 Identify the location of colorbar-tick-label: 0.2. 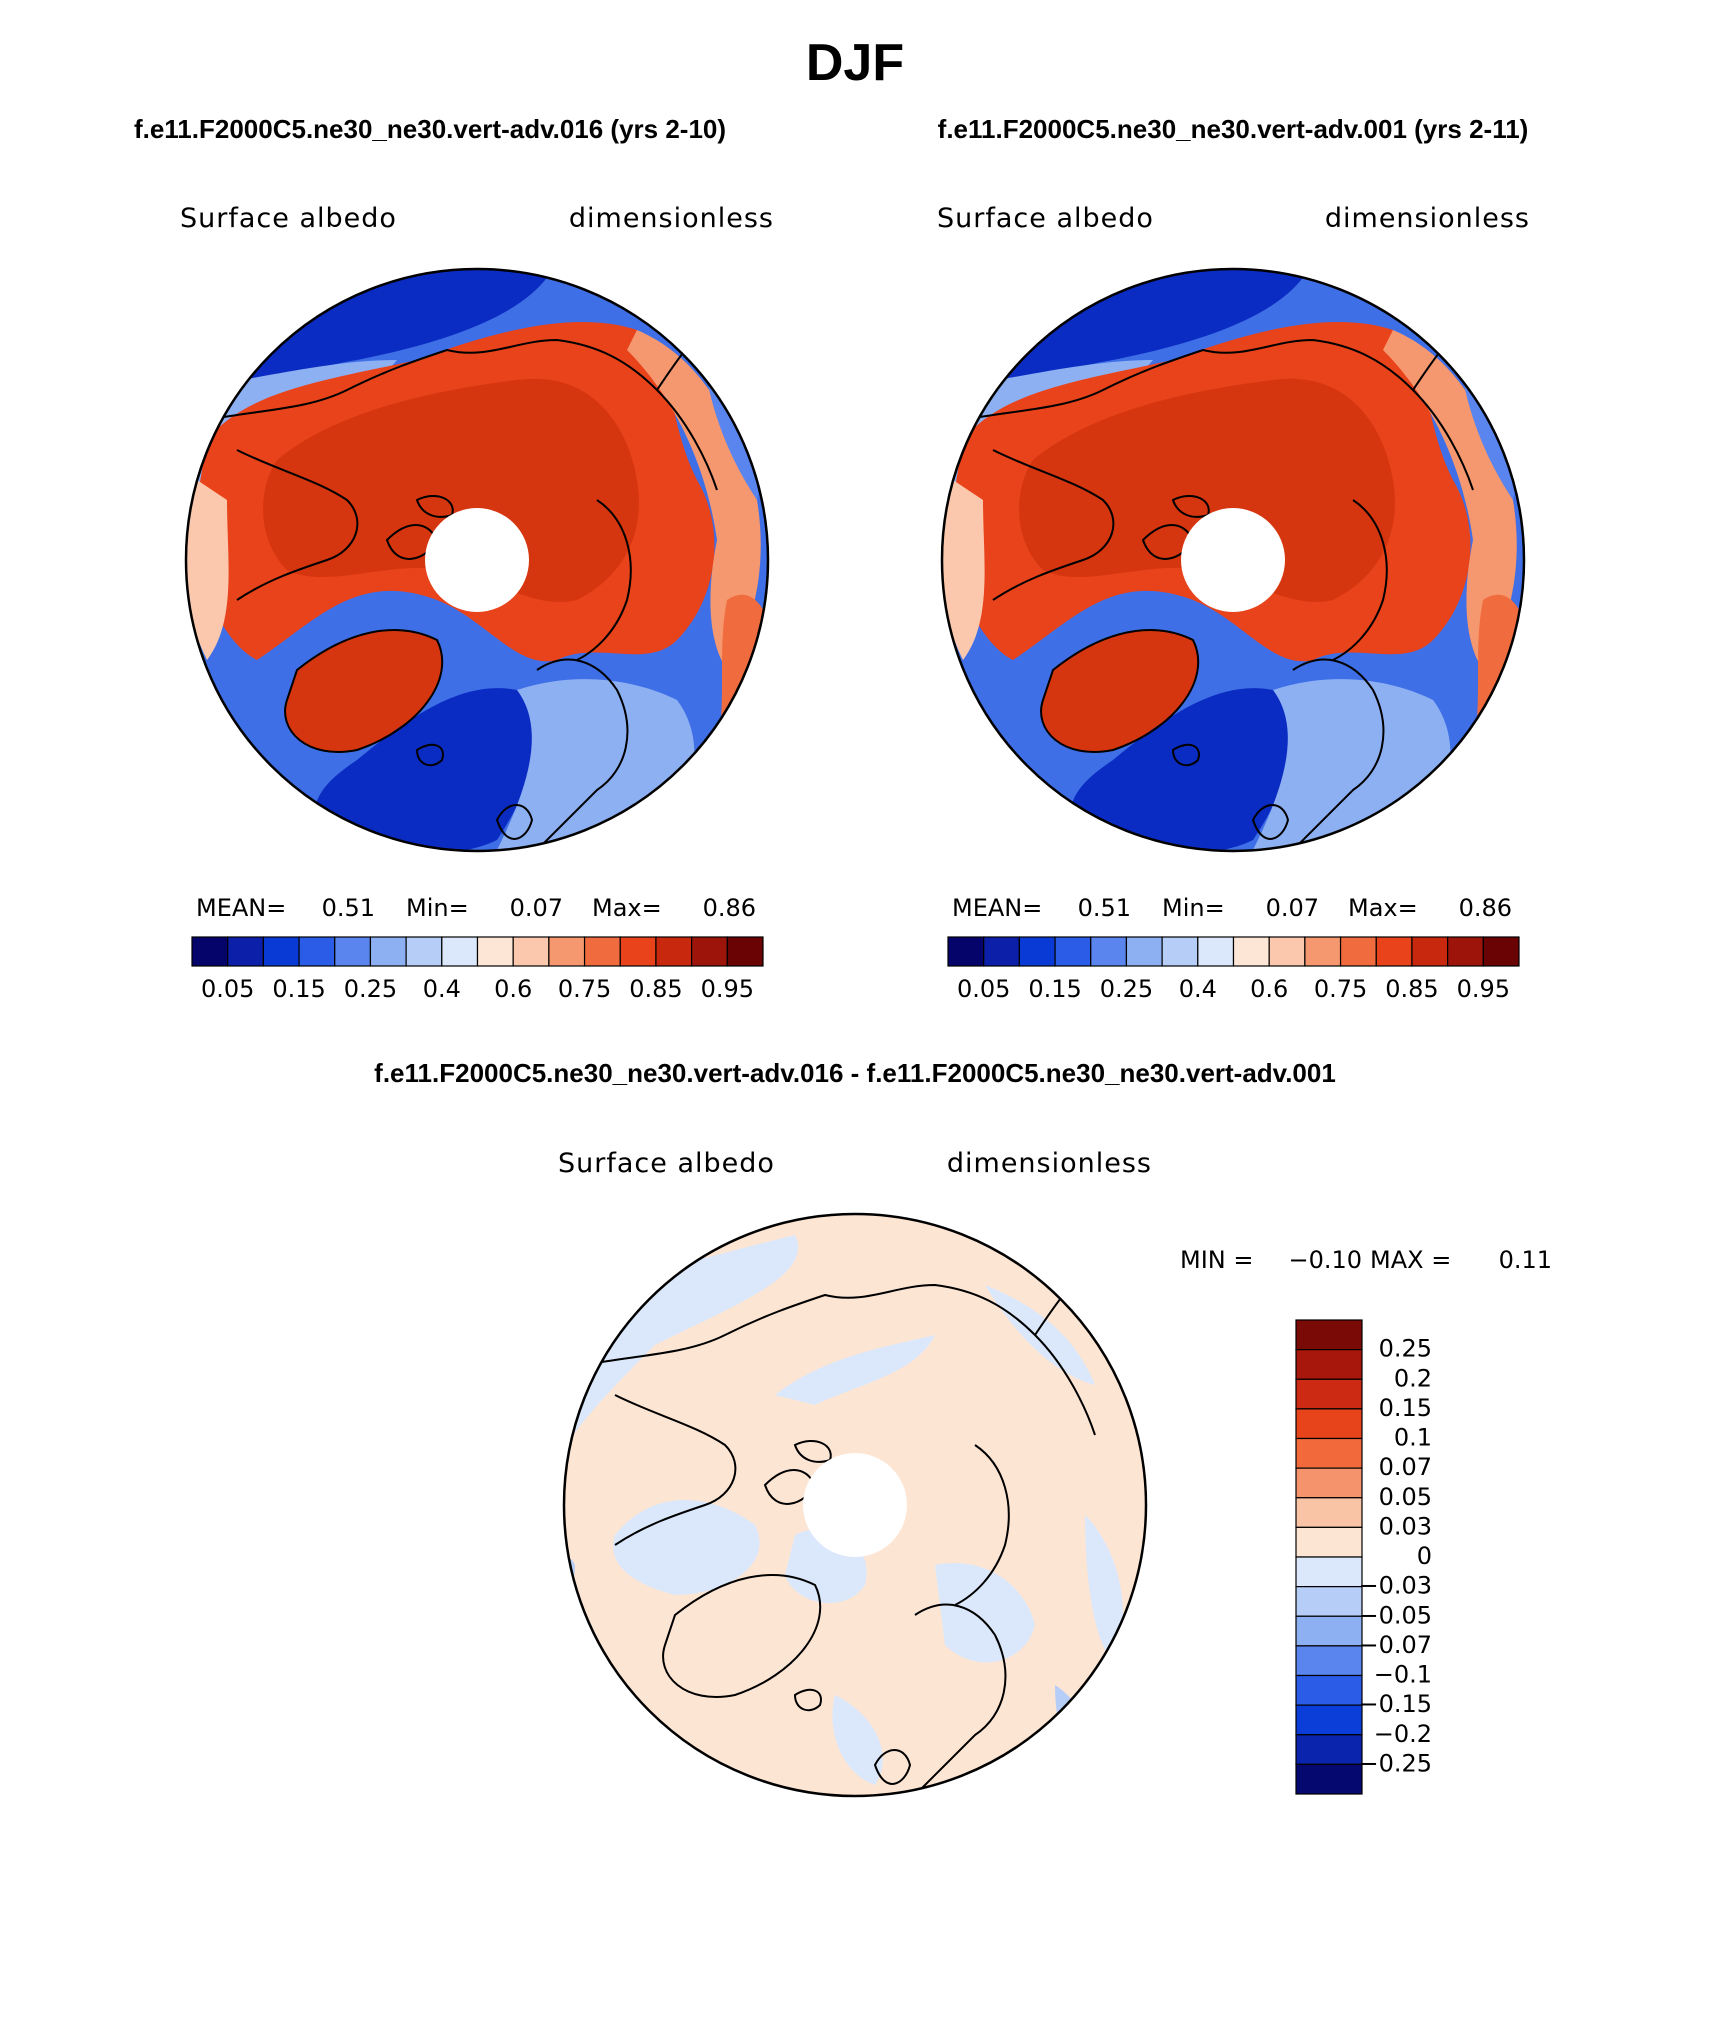
(1413, 1378).